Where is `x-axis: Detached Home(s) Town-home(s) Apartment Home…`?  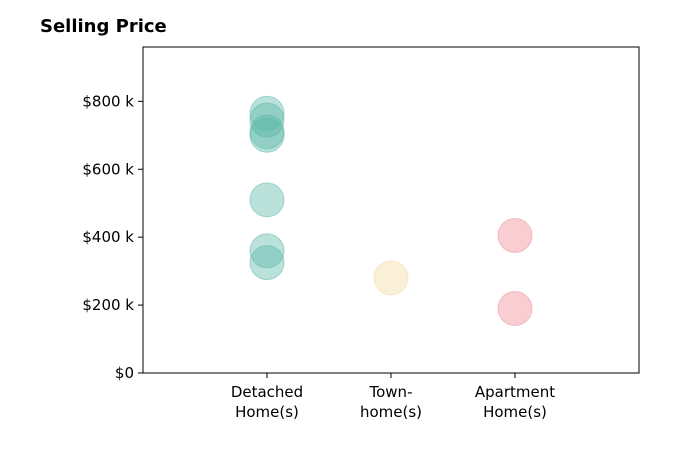 x-axis: Detached Home(s) Town-home(s) Apartment Home… is located at coordinates (393, 397).